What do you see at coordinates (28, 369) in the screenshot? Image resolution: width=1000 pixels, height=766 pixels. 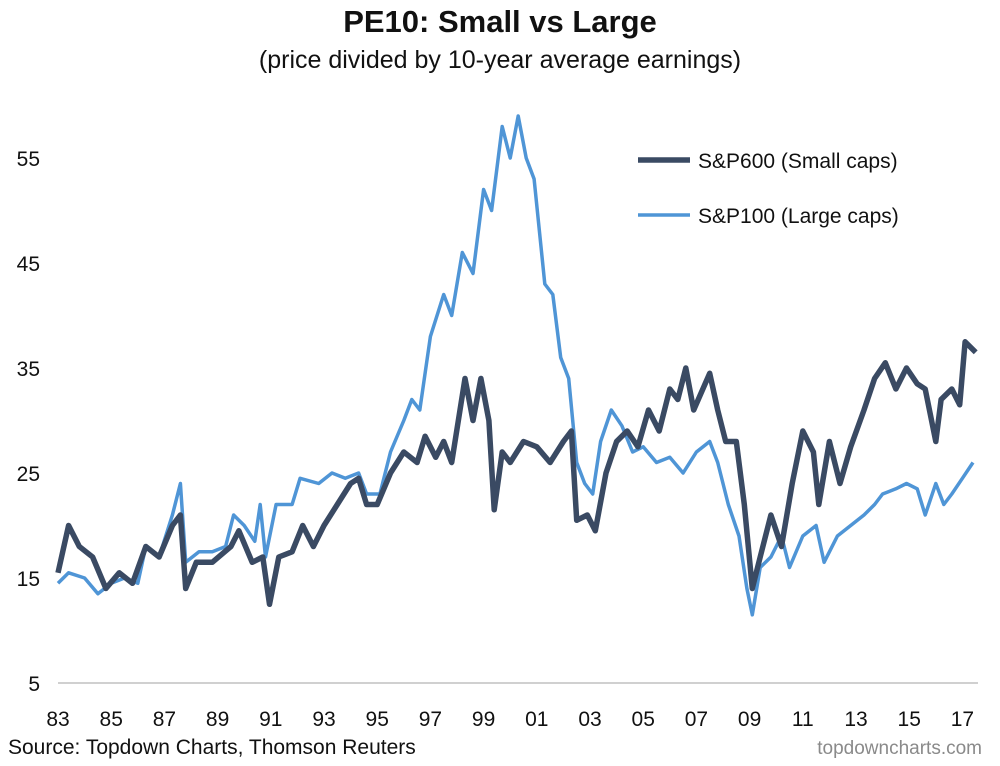 I see `y-tick-label: 35` at bounding box center [28, 369].